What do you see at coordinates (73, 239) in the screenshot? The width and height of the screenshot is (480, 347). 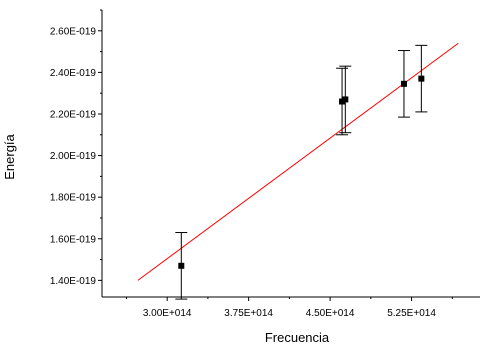 I see `y-tick-label: 1.60E-019` at bounding box center [73, 239].